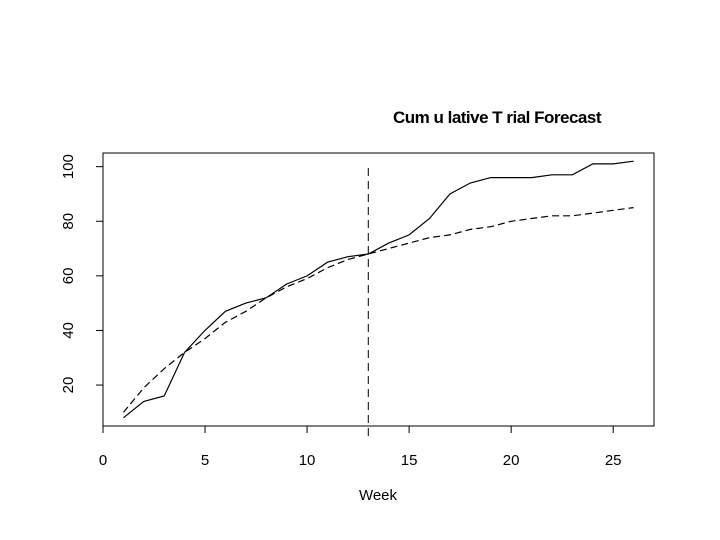 Image resolution: width=720 pixels, height=540 pixels. What do you see at coordinates (409, 460) in the screenshot?
I see `x-tick-label: 15` at bounding box center [409, 460].